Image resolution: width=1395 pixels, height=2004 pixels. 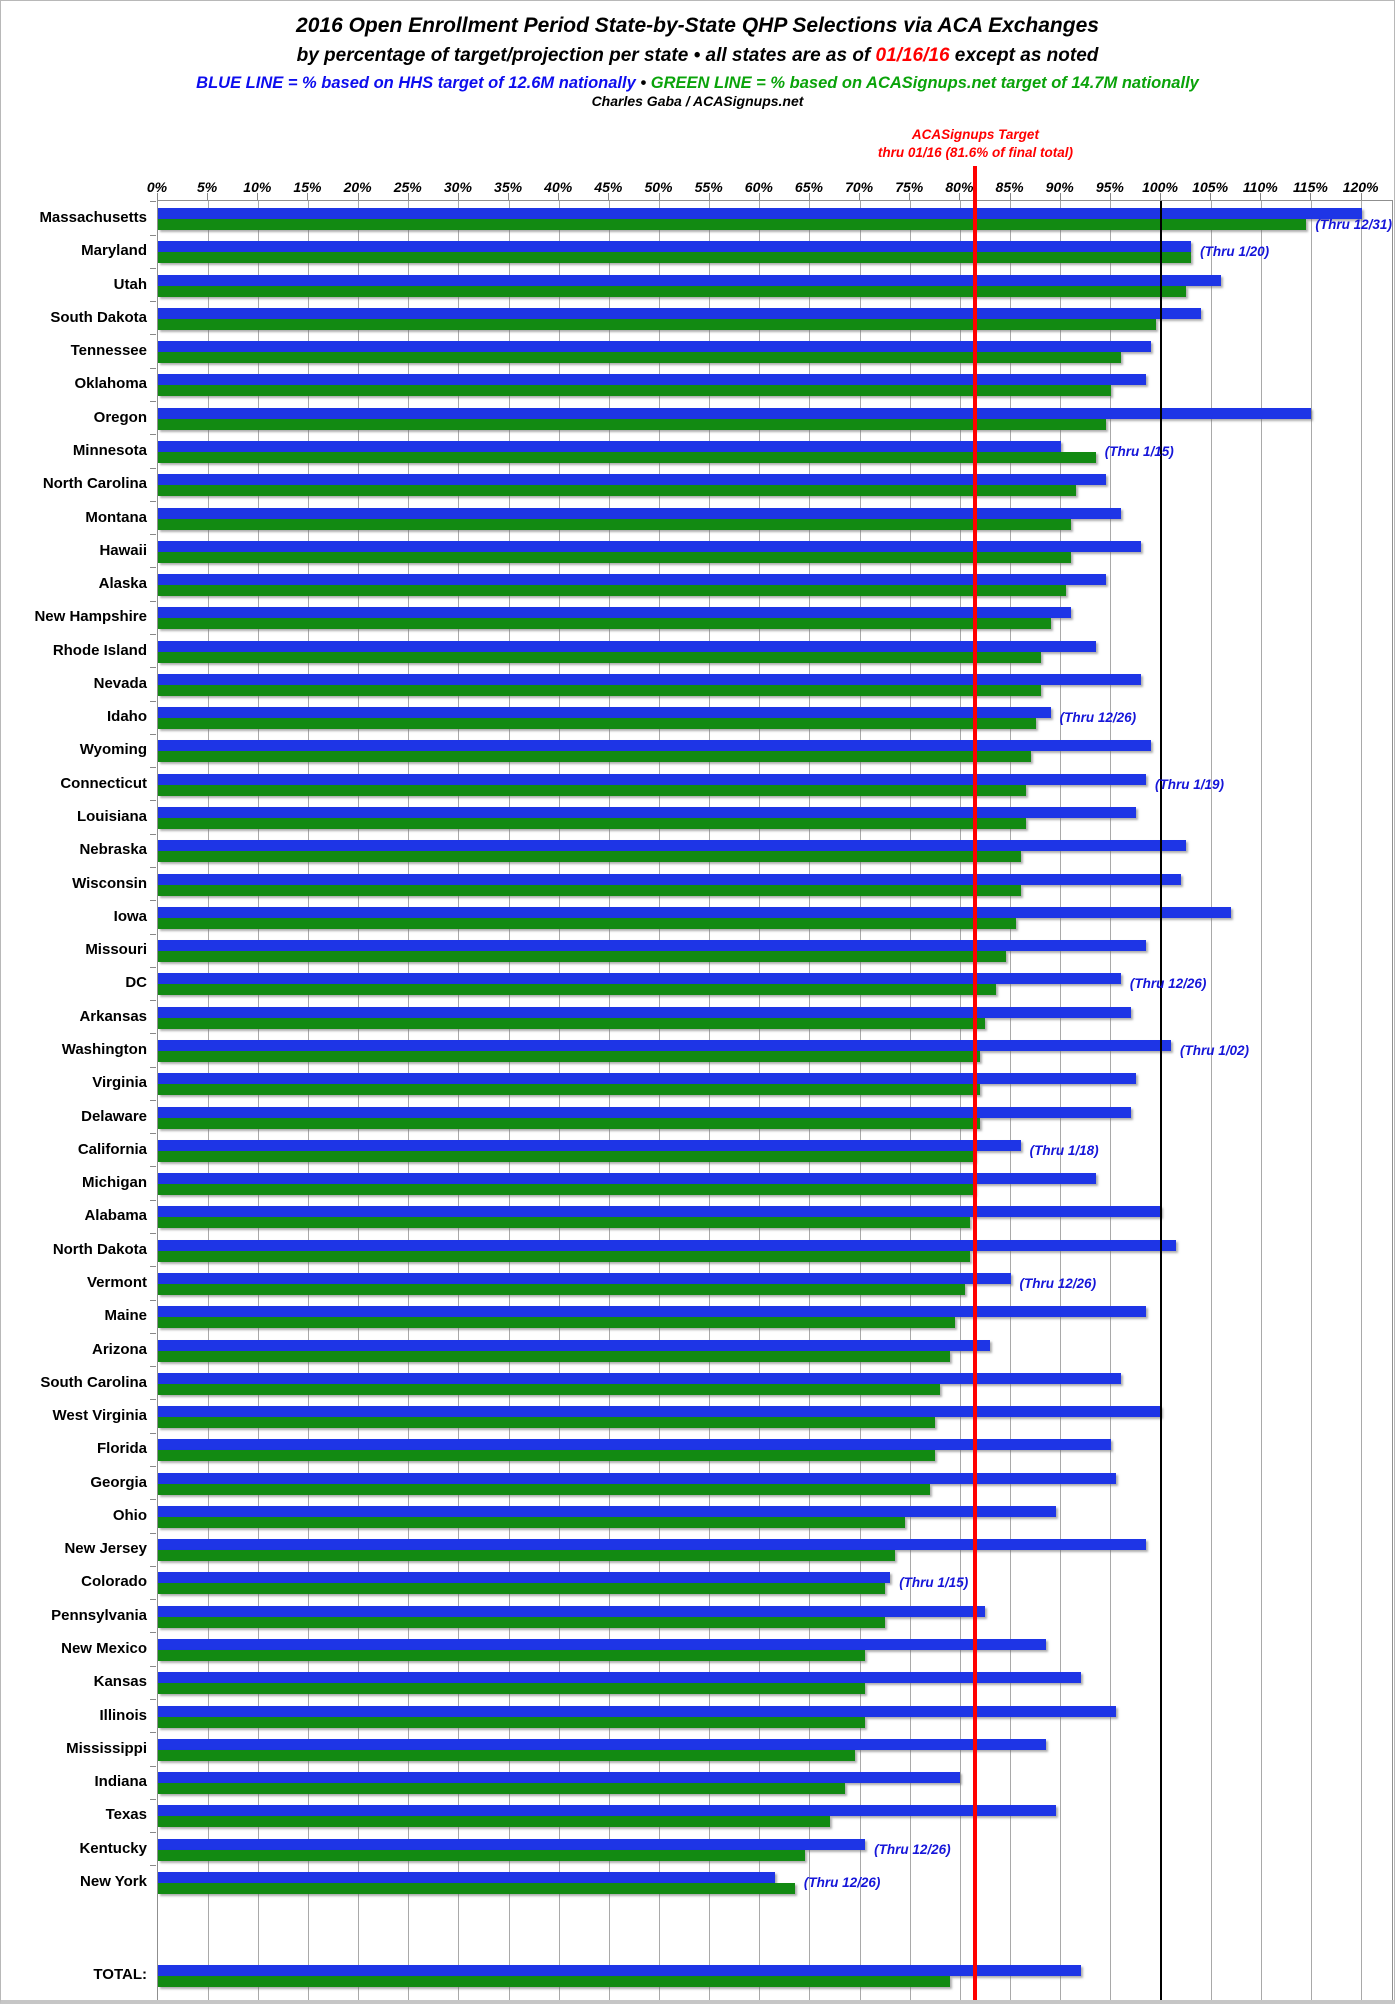 I want to click on state-label: Ohio, so click(x=129, y=1515).